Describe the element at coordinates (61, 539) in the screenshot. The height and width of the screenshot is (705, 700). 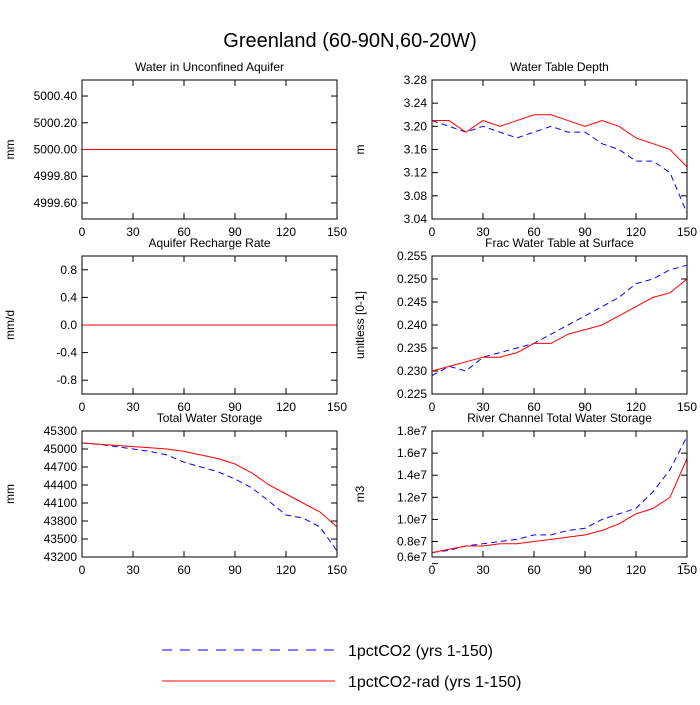
I see `y-tick-label: 43500` at that location.